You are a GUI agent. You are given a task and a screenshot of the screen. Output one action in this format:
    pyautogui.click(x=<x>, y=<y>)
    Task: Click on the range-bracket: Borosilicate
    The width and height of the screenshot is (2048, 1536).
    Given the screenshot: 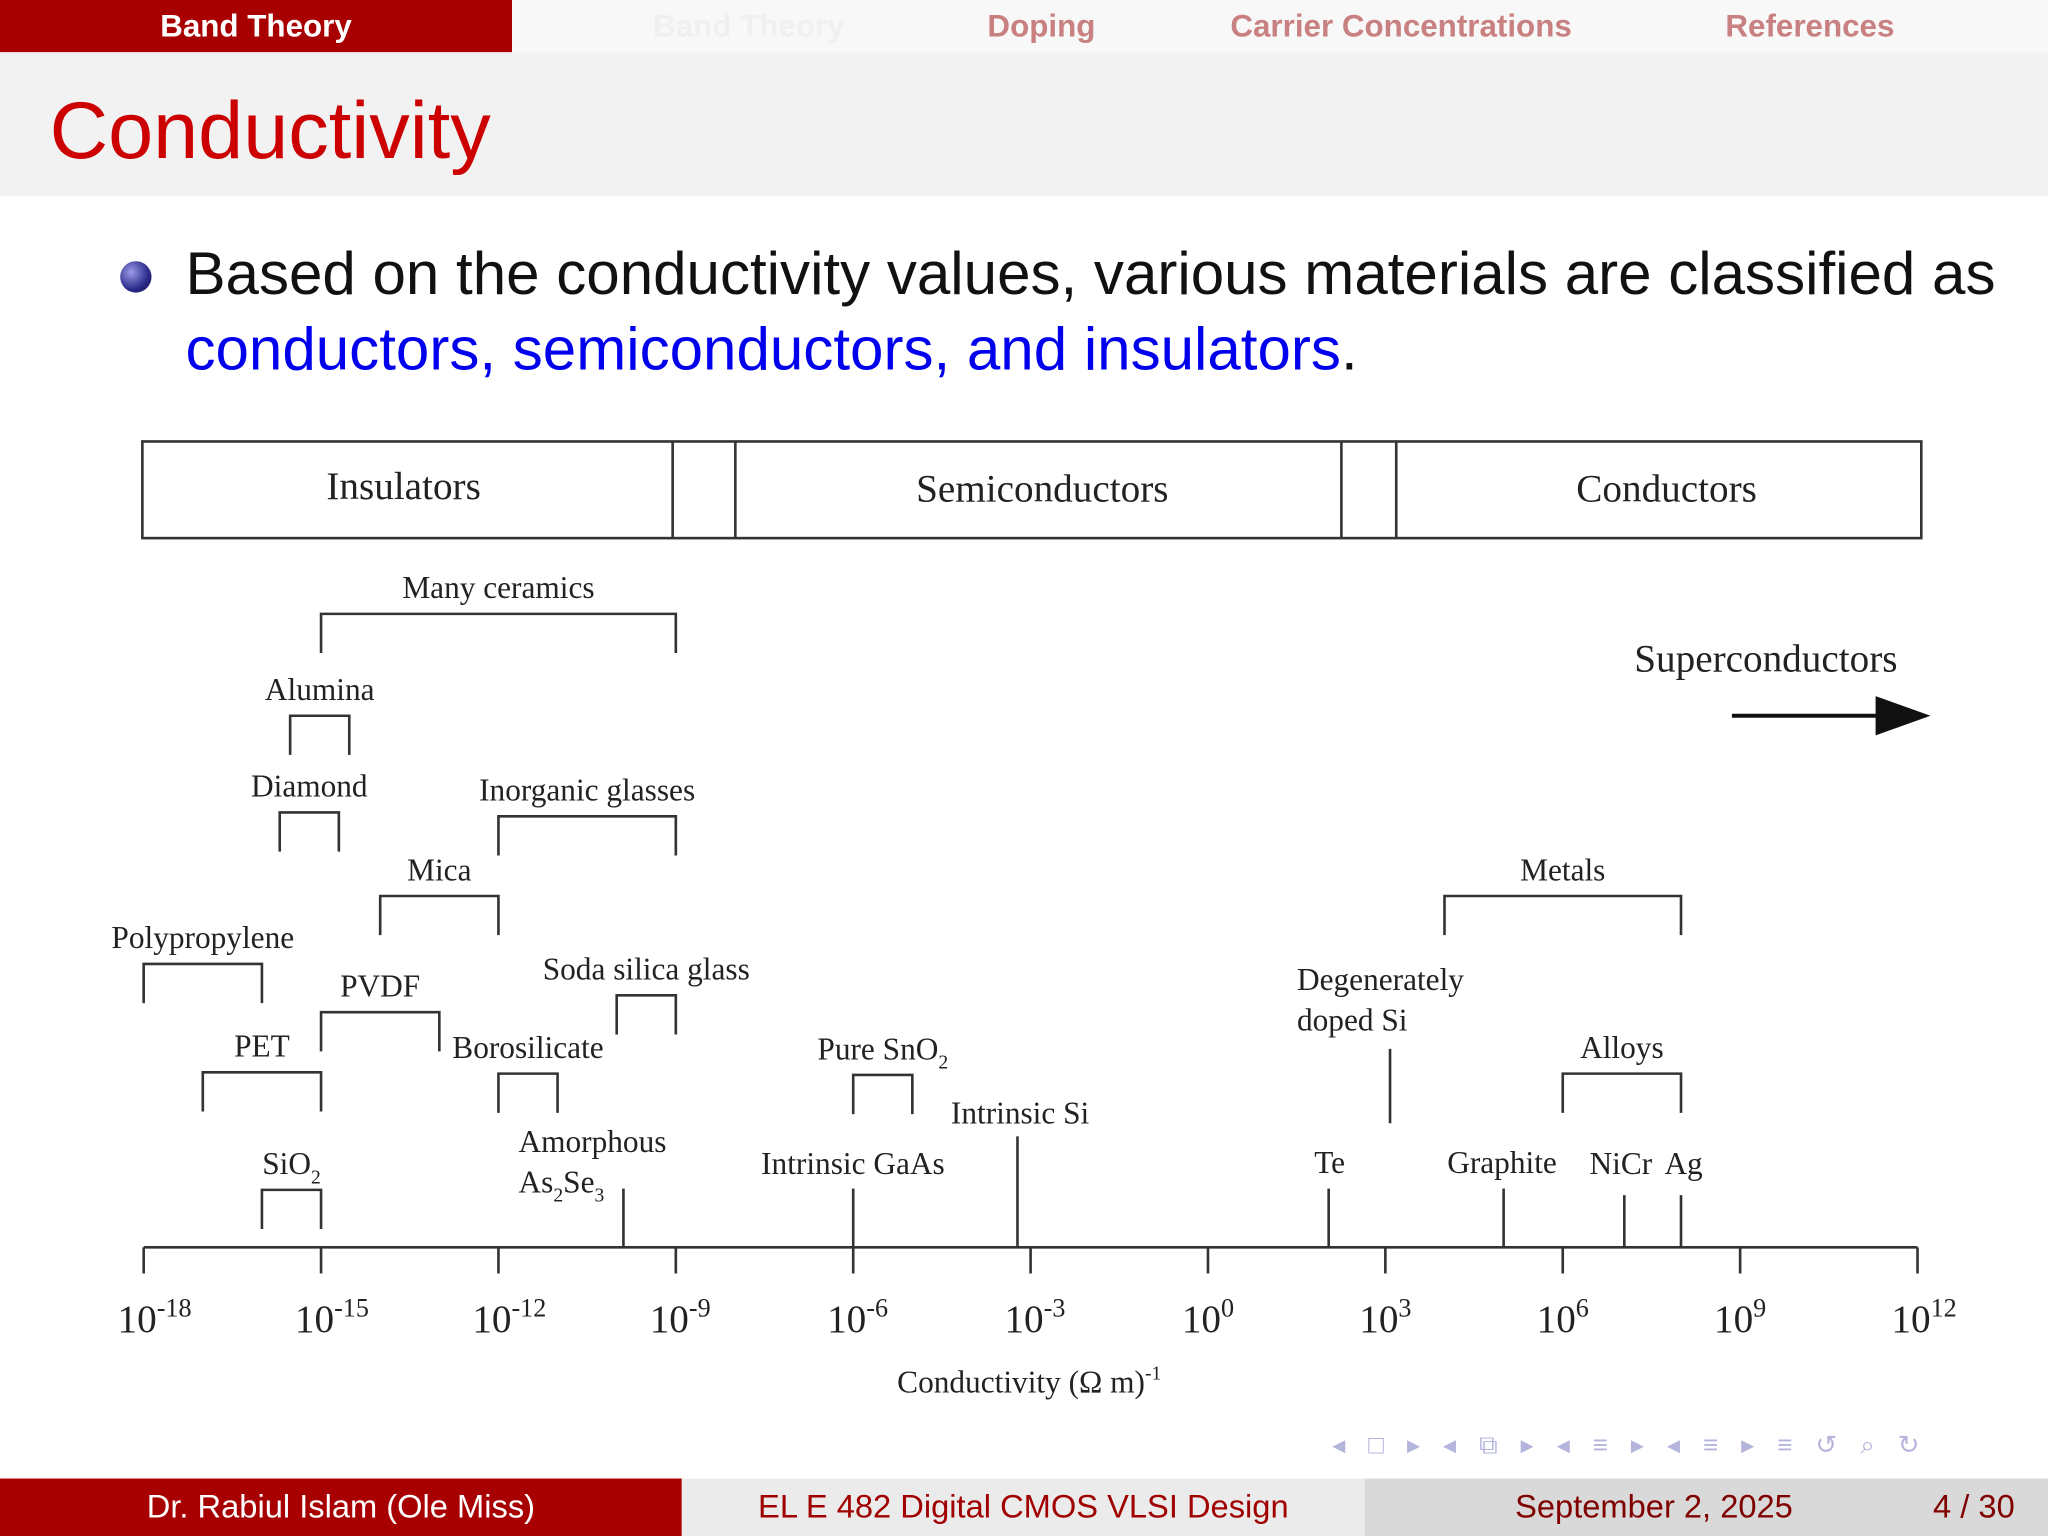 What is the action you would take?
    pyautogui.click(x=528, y=1071)
    